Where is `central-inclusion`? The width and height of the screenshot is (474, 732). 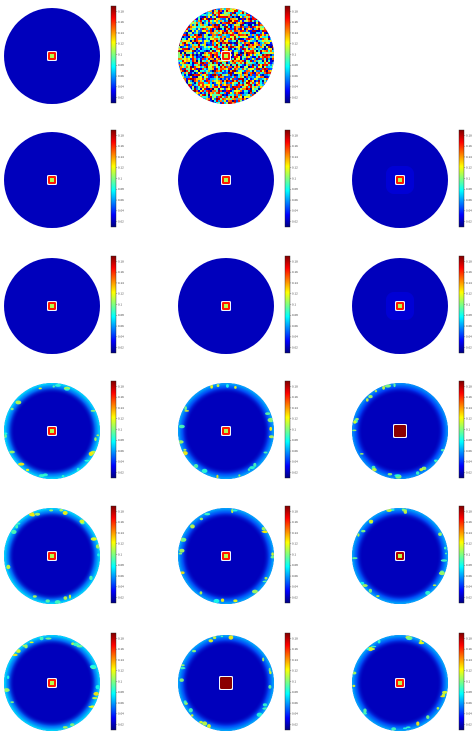 central-inclusion is located at coordinates (226, 683).